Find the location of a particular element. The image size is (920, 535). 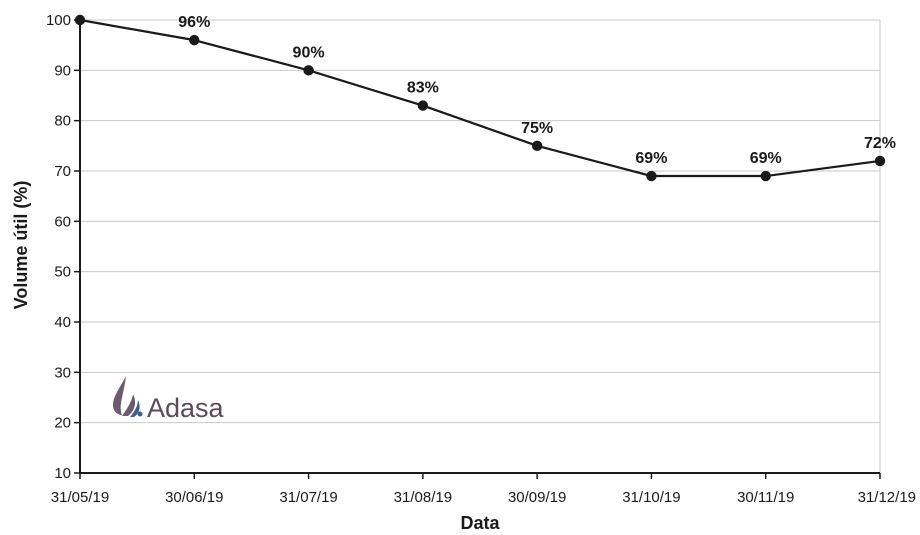

y-tick-label: 70 is located at coordinates (62, 171).